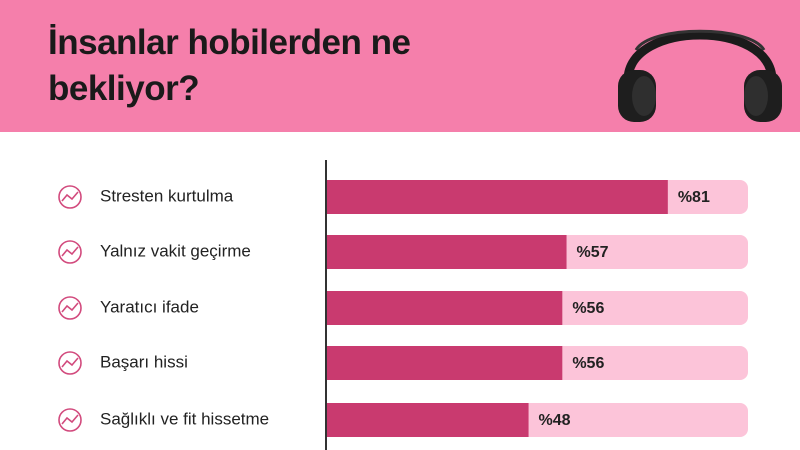 This screenshot has height=450, width=800. What do you see at coordinates (167, 195) in the screenshot?
I see `category-label: Stresten kurtulma` at bounding box center [167, 195].